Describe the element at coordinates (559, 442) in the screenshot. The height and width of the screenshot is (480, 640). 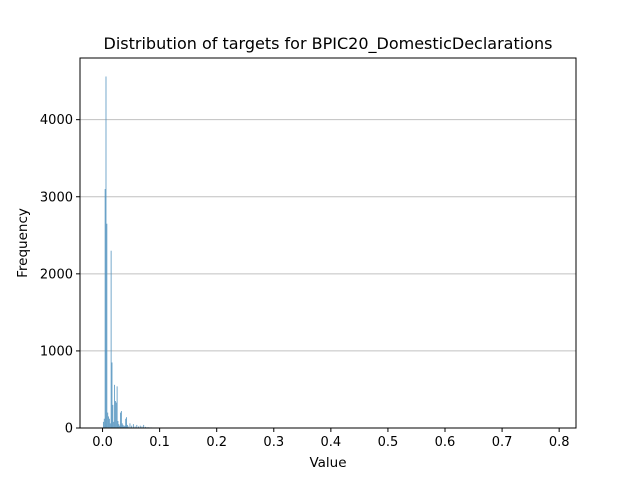
I see `x-tick-label: 0.8` at that location.